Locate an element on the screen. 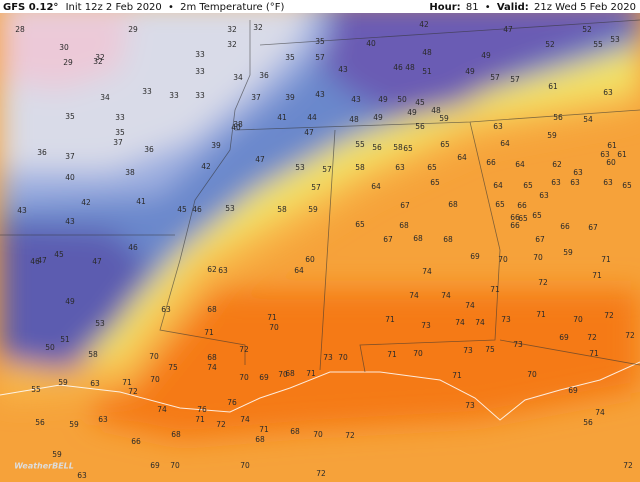 The image size is (640, 482). temperature-label: 76 is located at coordinates (202, 409).